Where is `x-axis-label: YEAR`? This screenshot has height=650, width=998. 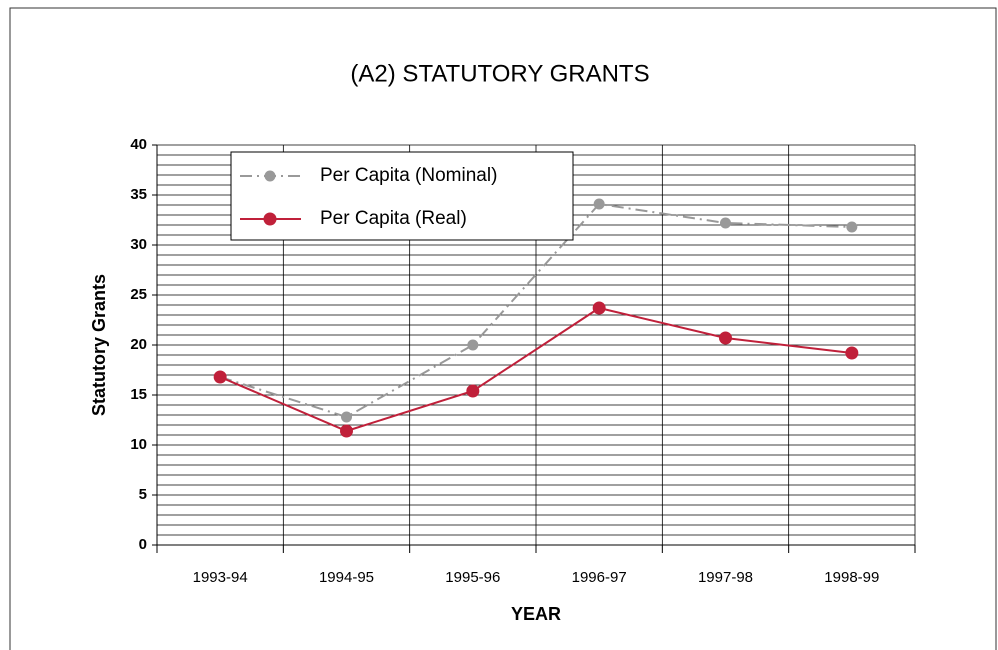 x-axis-label: YEAR is located at coordinates (536, 614).